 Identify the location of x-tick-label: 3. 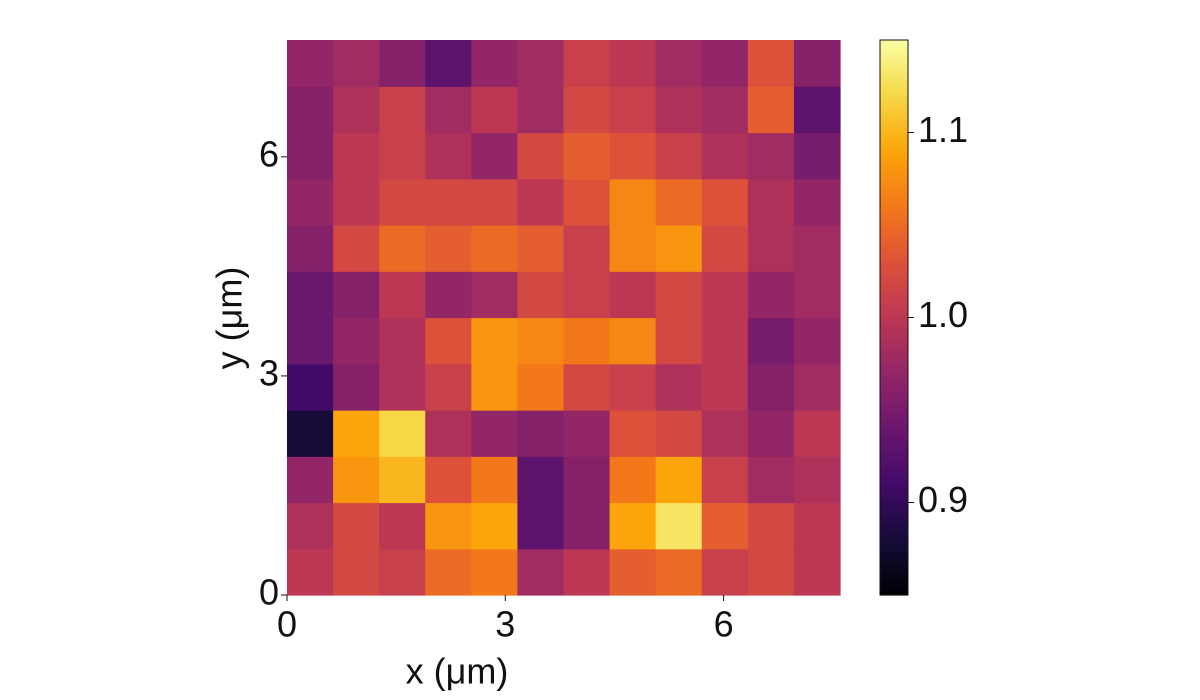
(505, 624).